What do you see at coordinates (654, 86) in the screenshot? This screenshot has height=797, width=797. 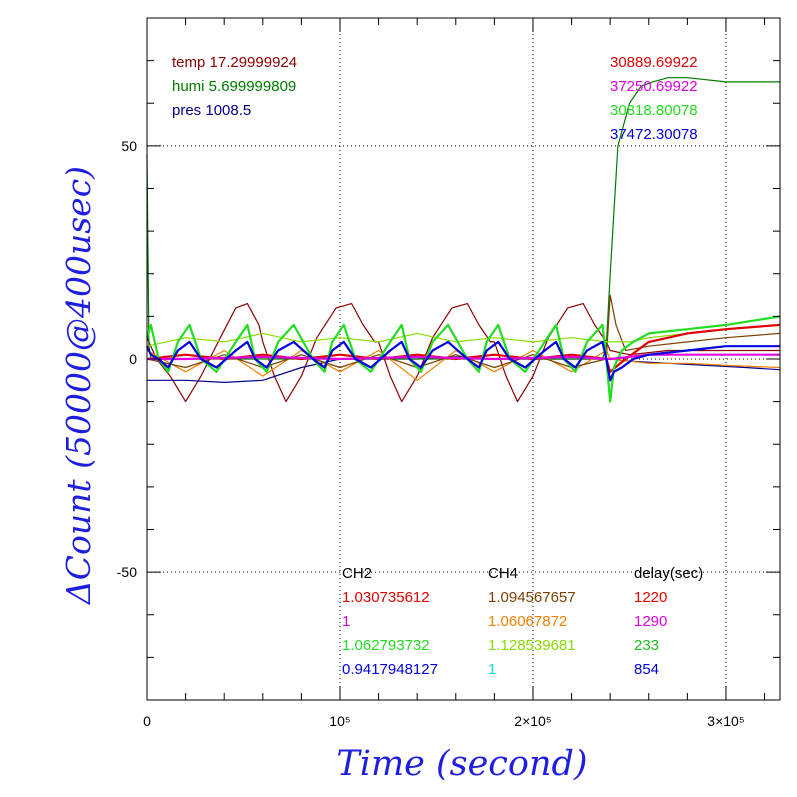 I see `ref-value-2: 37250.69922` at bounding box center [654, 86].